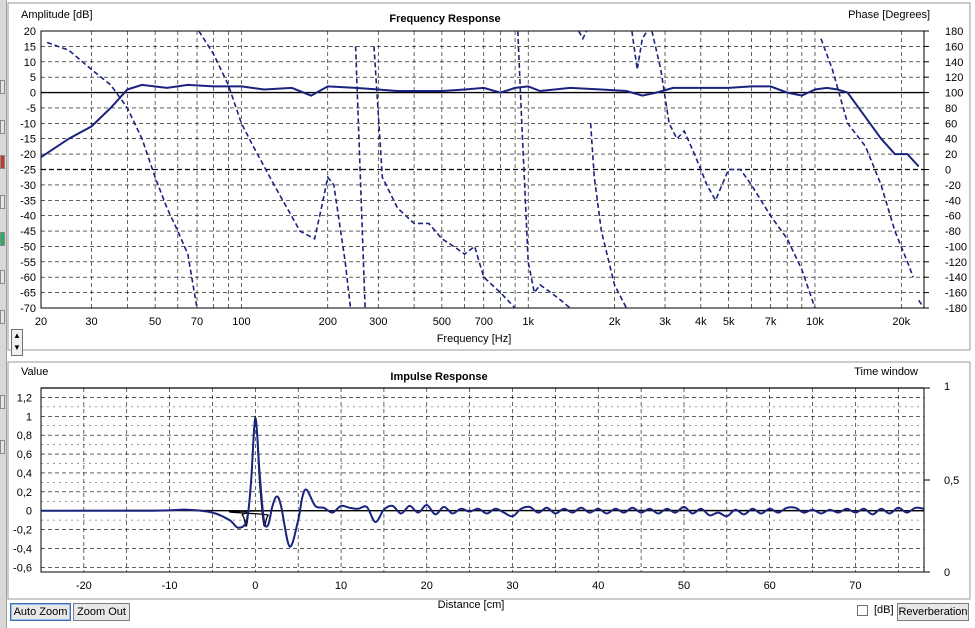 Image resolution: width=975 pixels, height=628 pixels. Describe the element at coordinates (528, 322) in the screenshot. I see `x-tick-label: 1k` at that location.